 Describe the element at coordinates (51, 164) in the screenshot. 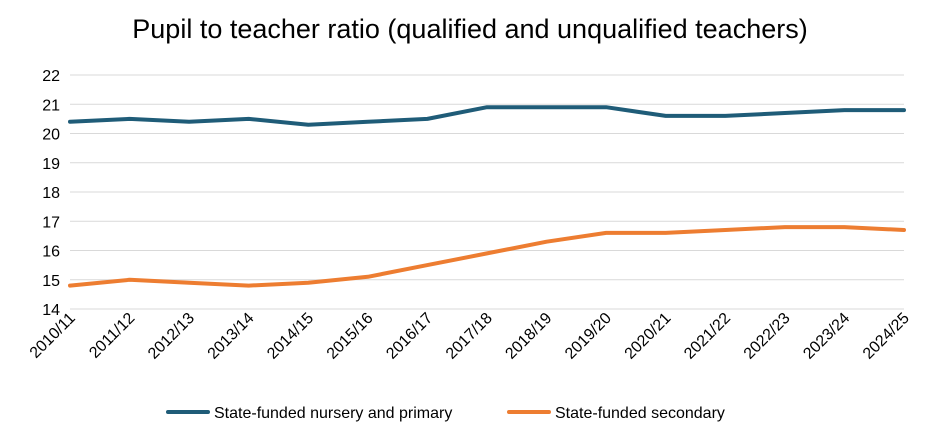

I see `y-tick-label: 19` at that location.